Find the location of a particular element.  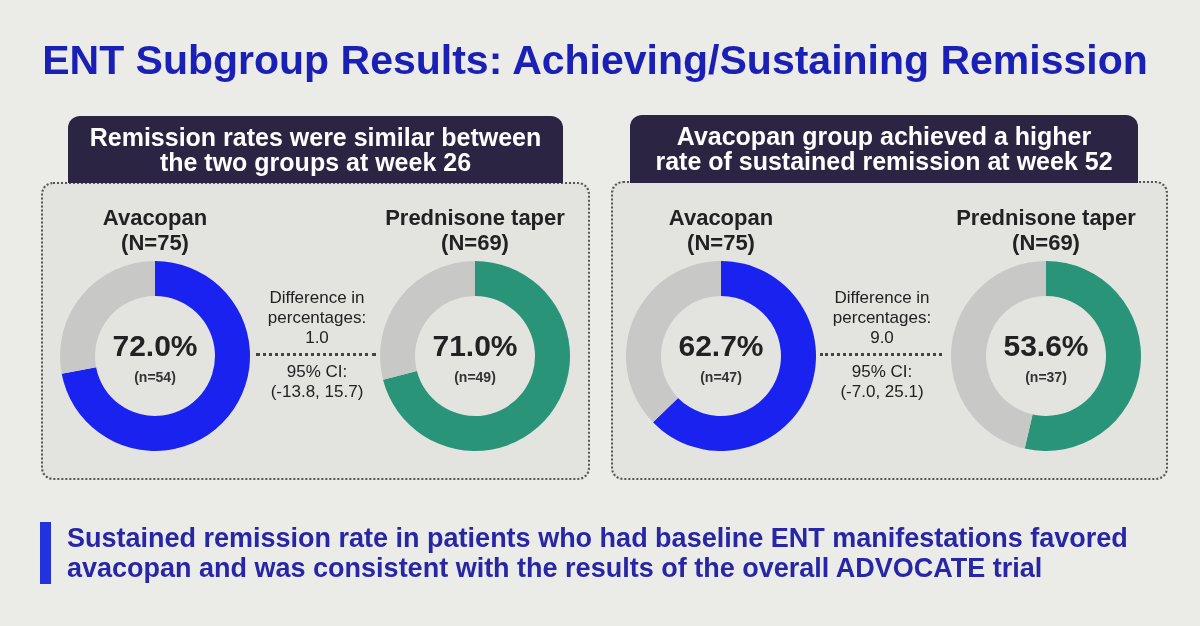

text: 71.0% is located at coordinates (475, 345).